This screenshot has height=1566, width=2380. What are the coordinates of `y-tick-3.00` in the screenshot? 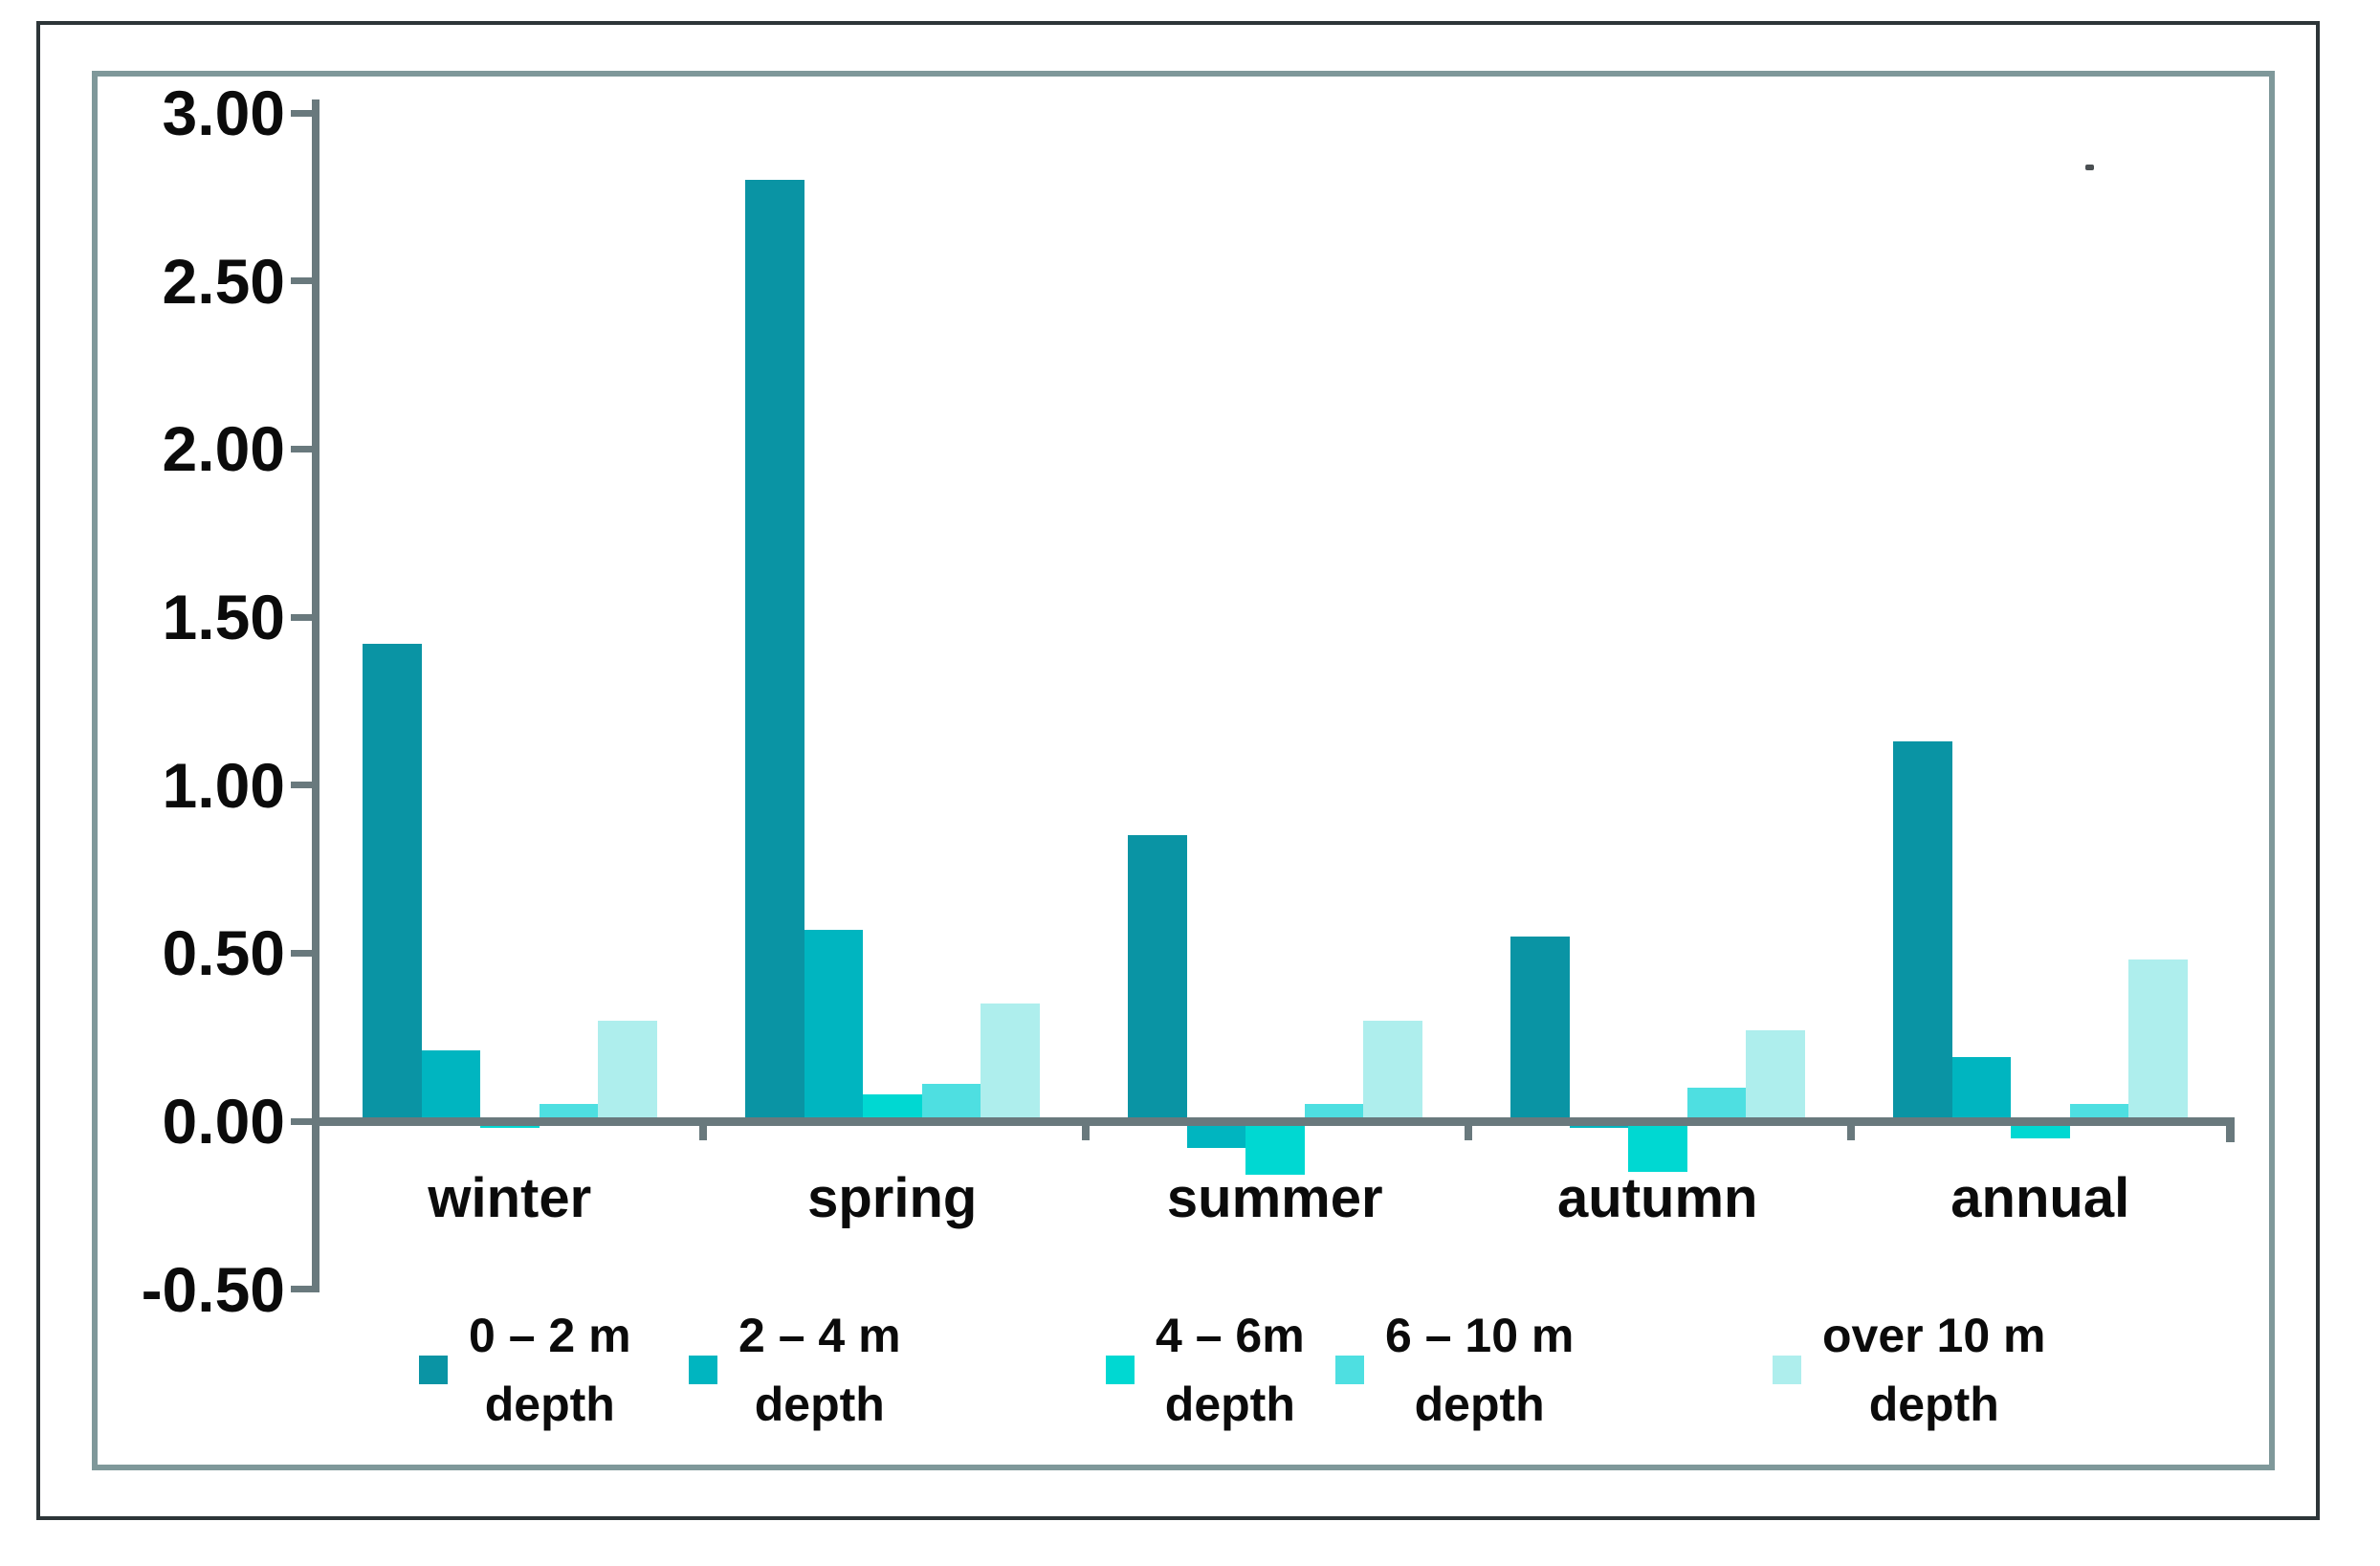 It's located at (303, 113).